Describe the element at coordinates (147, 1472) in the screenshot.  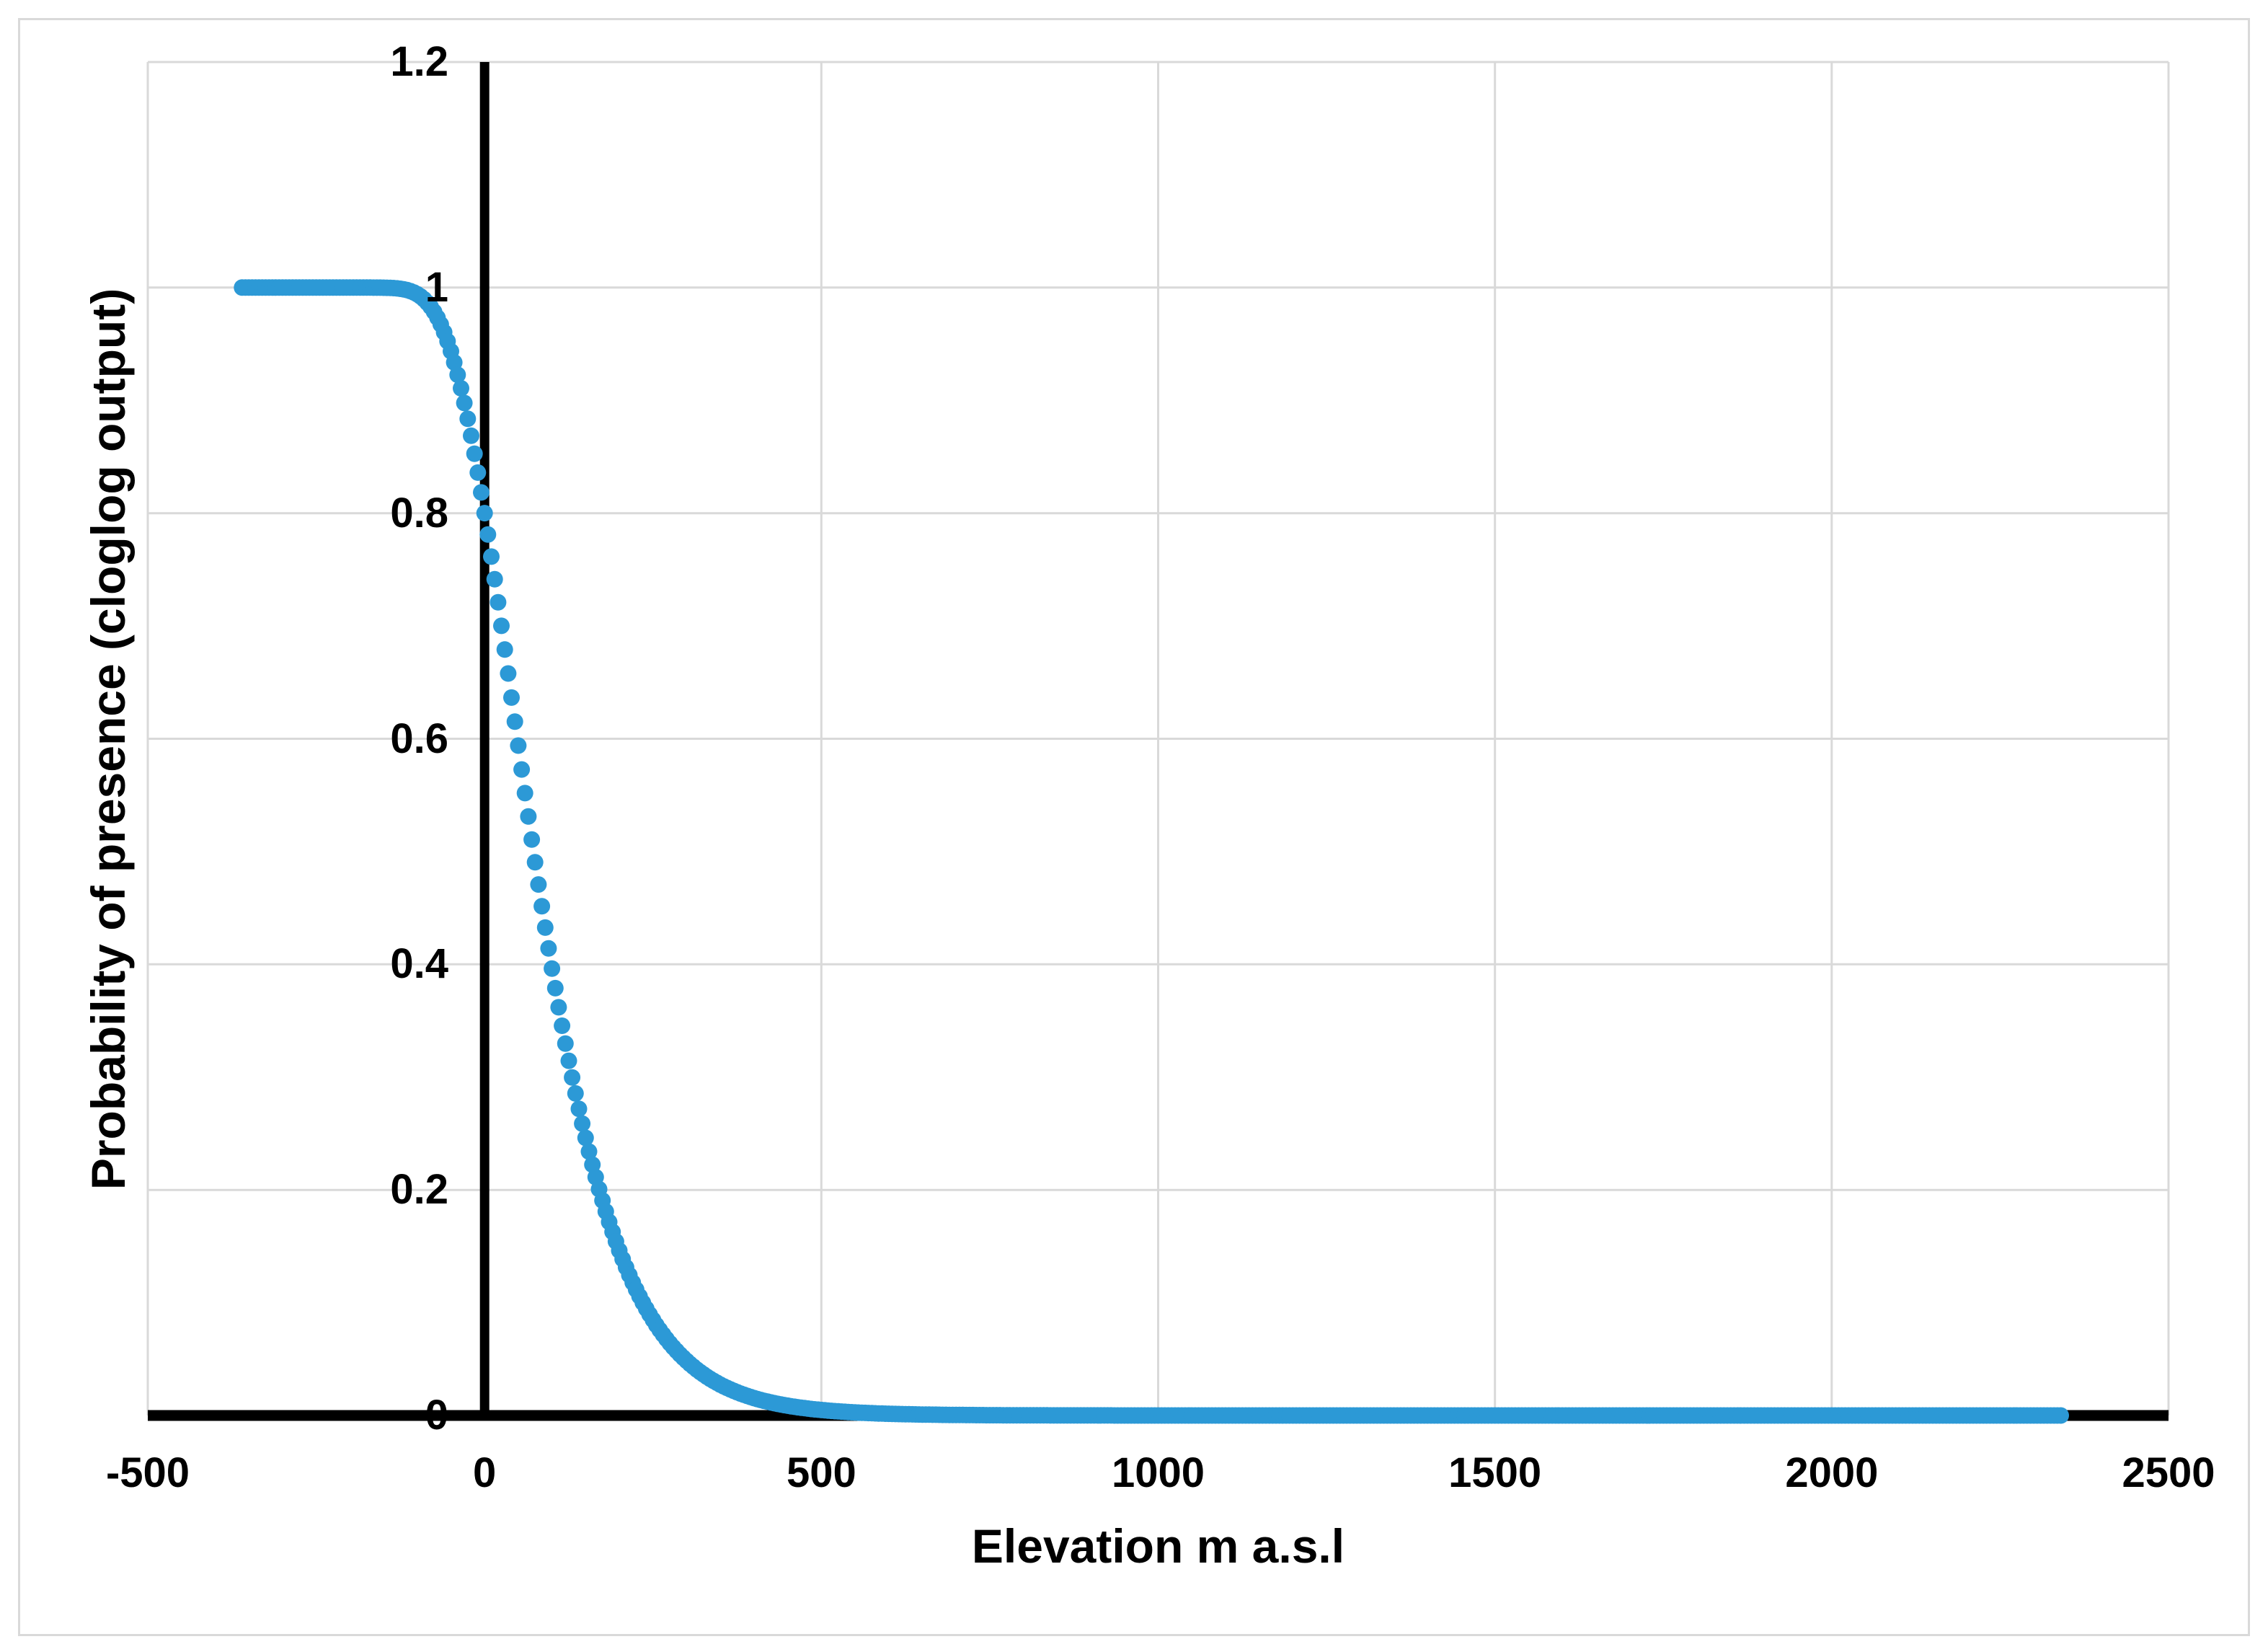
I see `x-tick-label-neg500: -500` at that location.